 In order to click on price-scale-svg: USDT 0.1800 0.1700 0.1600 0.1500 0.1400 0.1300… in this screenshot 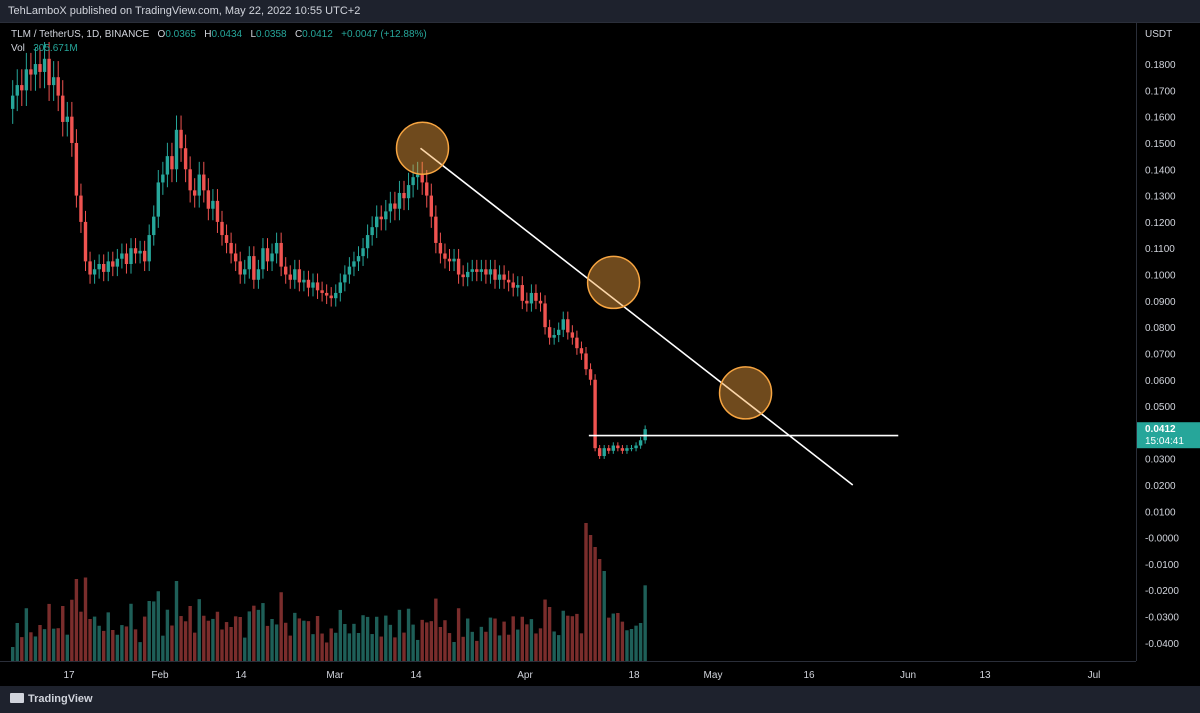, I will do `click(1168, 339)`.